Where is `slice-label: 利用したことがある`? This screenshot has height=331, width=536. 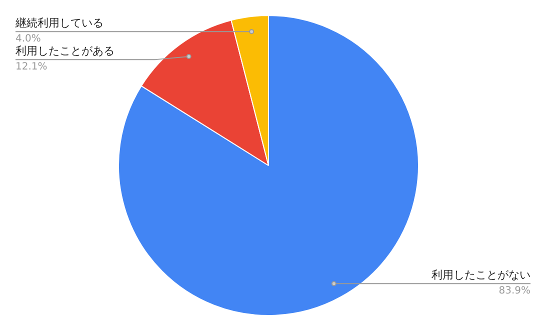
slice-label: 利用したことがある is located at coordinates (65, 51).